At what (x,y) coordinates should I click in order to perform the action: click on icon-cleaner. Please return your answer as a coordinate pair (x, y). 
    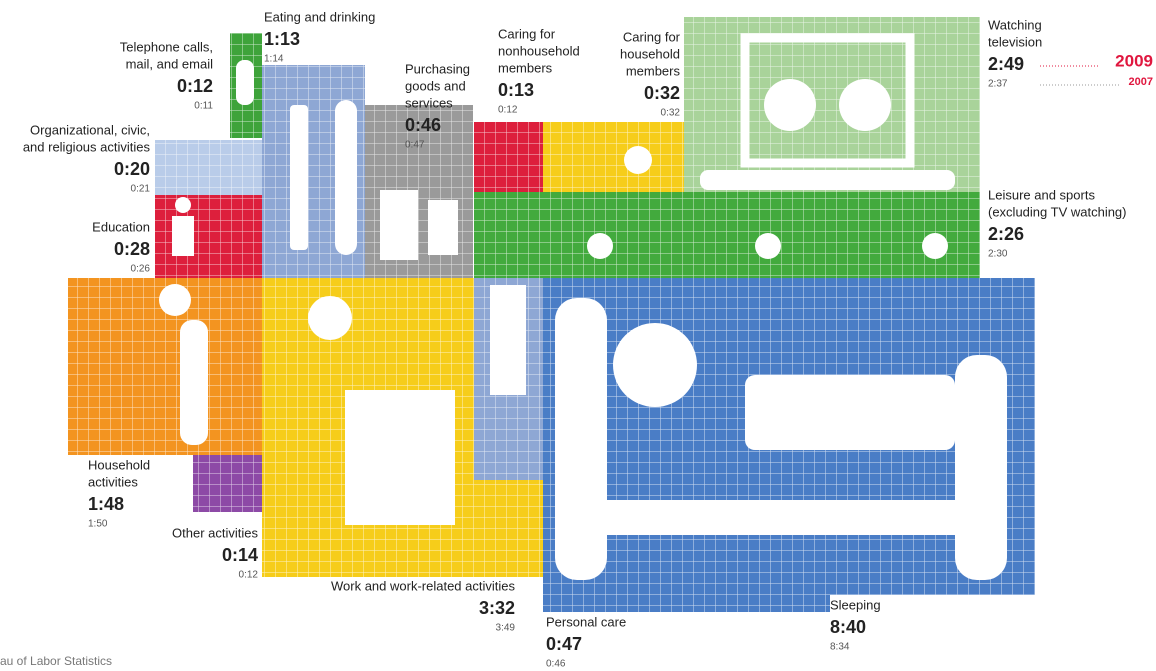
    Looking at the image, I should click on (175, 300).